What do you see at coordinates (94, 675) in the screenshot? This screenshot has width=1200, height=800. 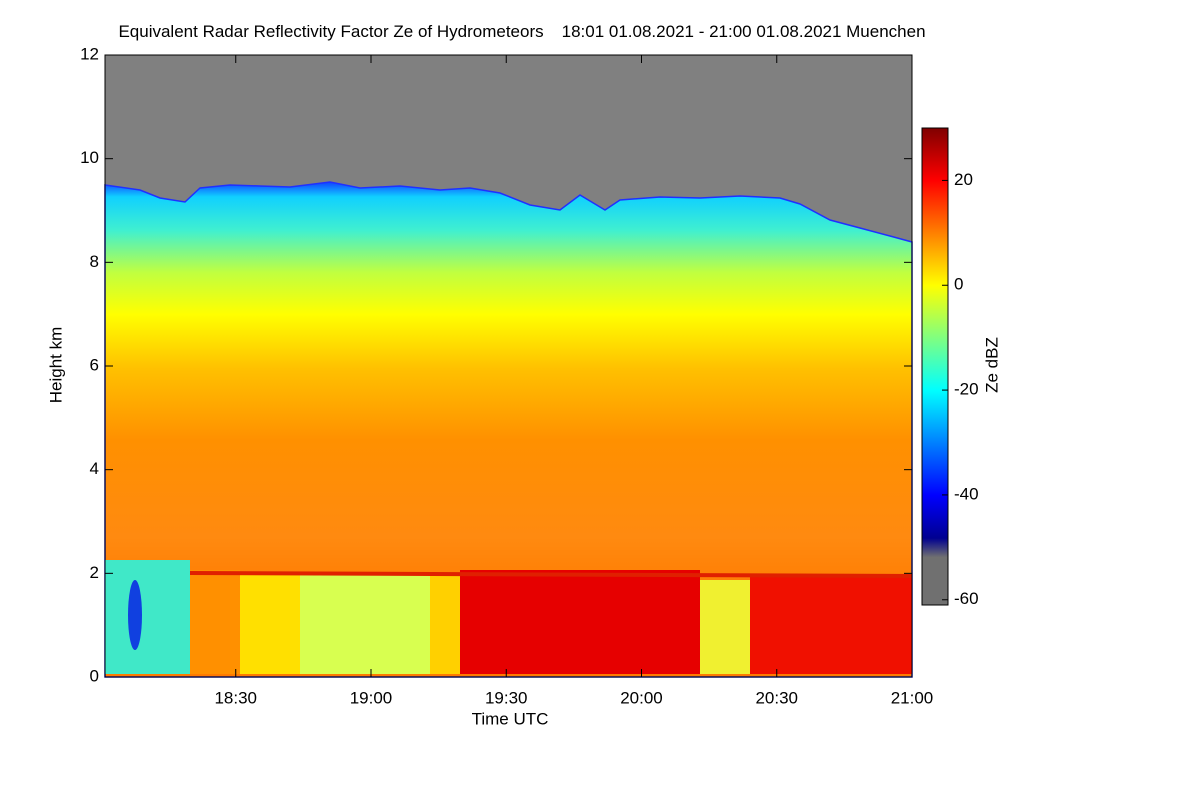 I see `y-tick-label: 0` at bounding box center [94, 675].